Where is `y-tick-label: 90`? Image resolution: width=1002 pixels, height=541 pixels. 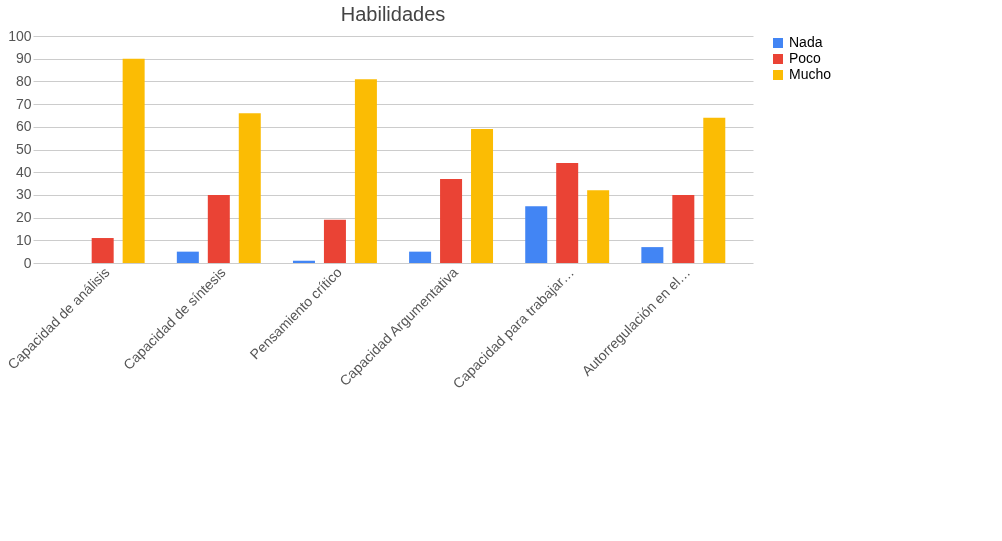 y-tick-label: 90 is located at coordinates (23, 58).